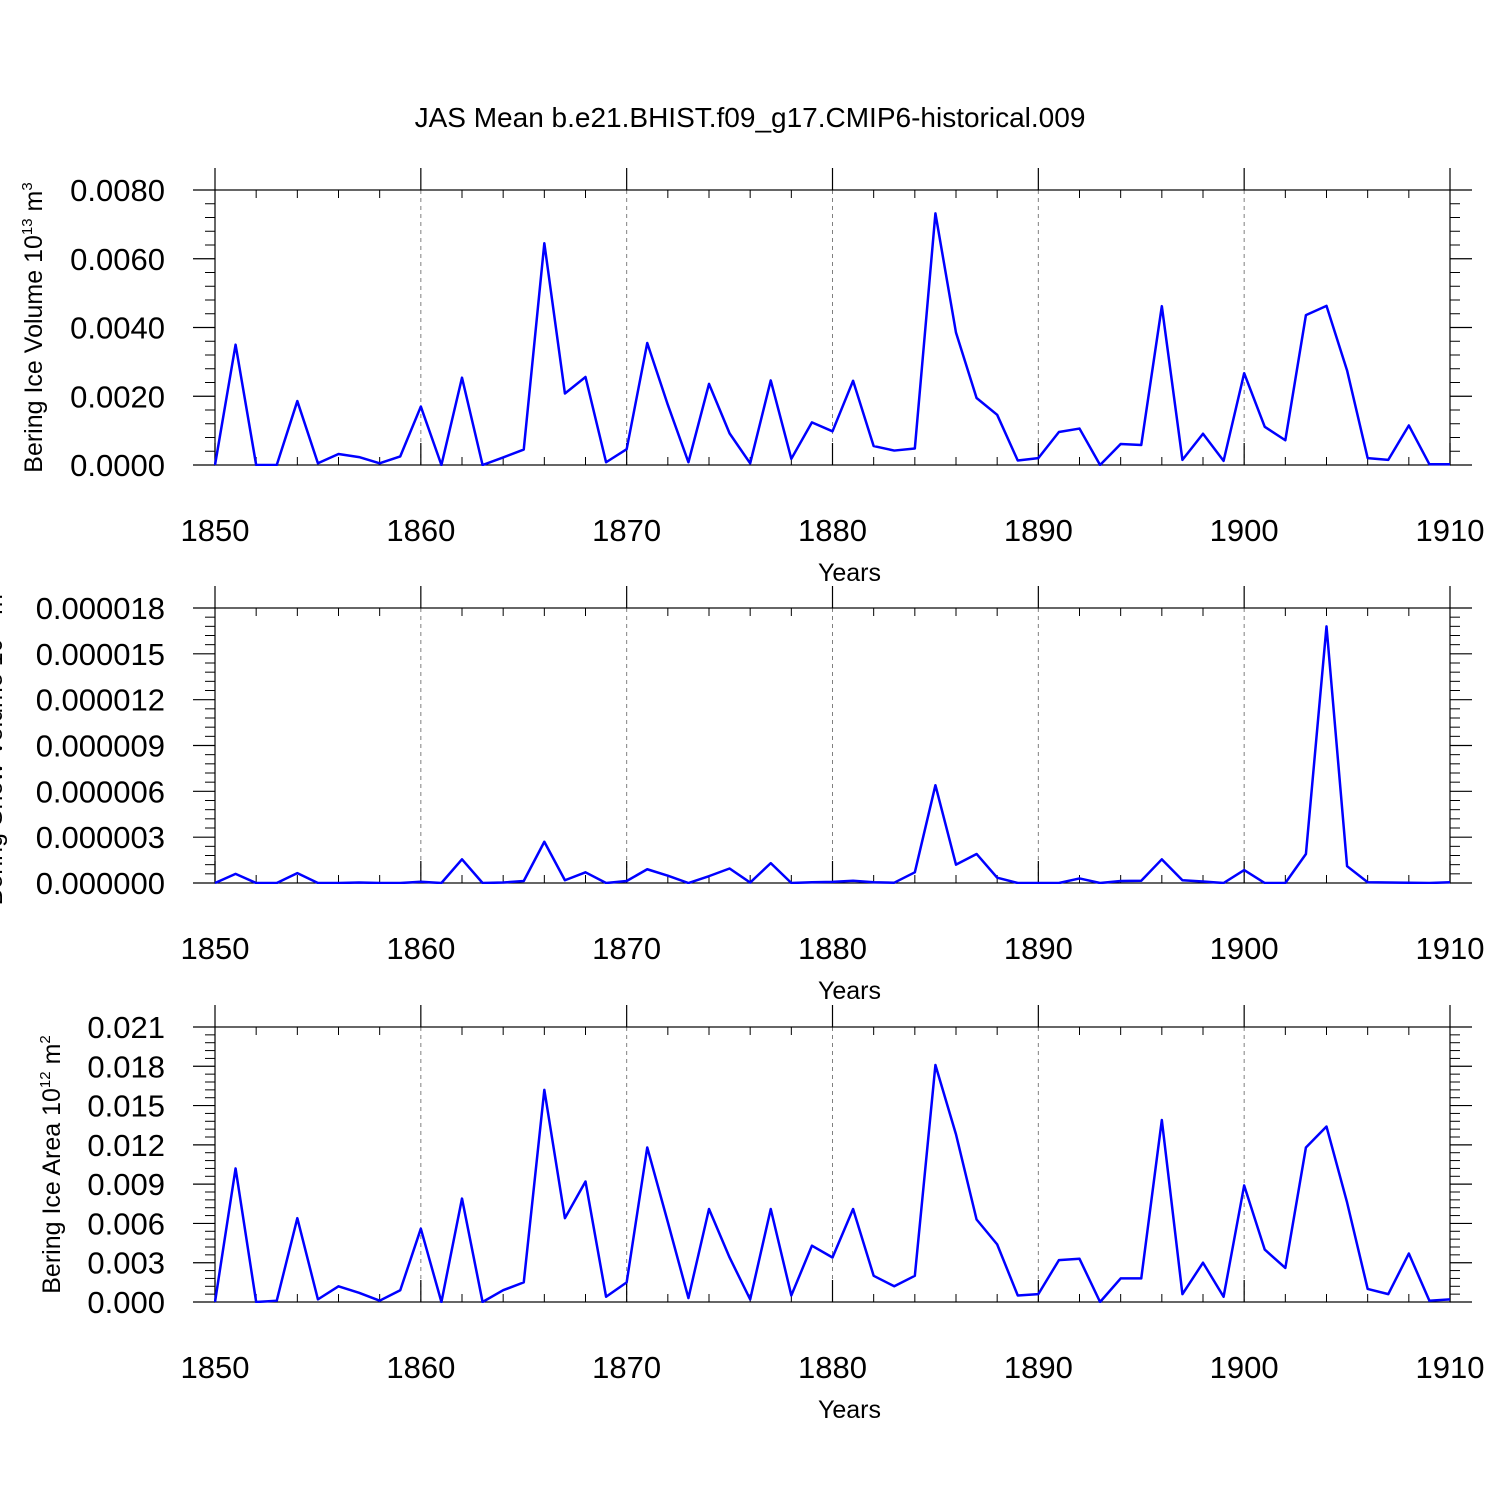 The image size is (1500, 1505). I want to click on y-tick-label: 0.018, so click(126, 1066).